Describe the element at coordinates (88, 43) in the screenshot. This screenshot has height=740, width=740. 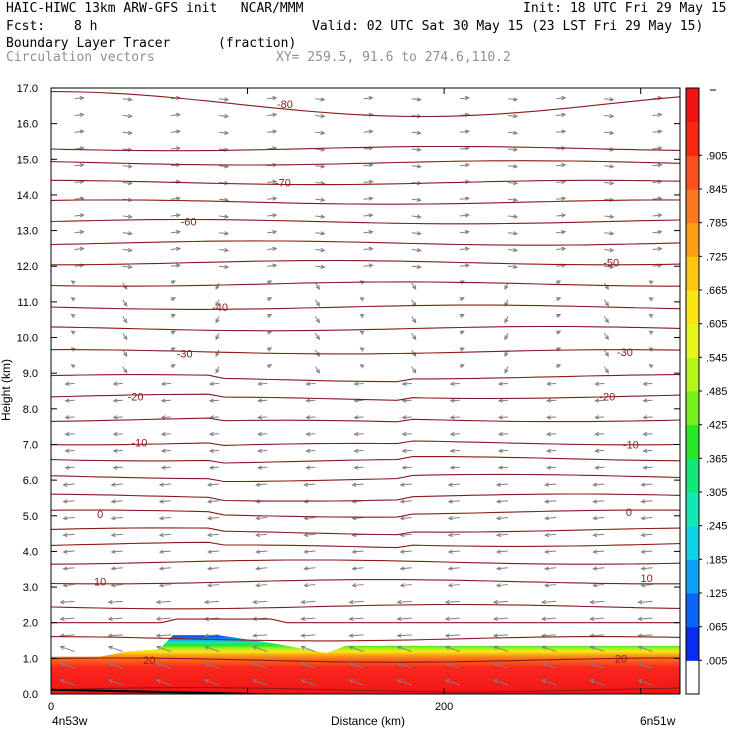
I see `field-name: Boundary Layer Tracer` at that location.